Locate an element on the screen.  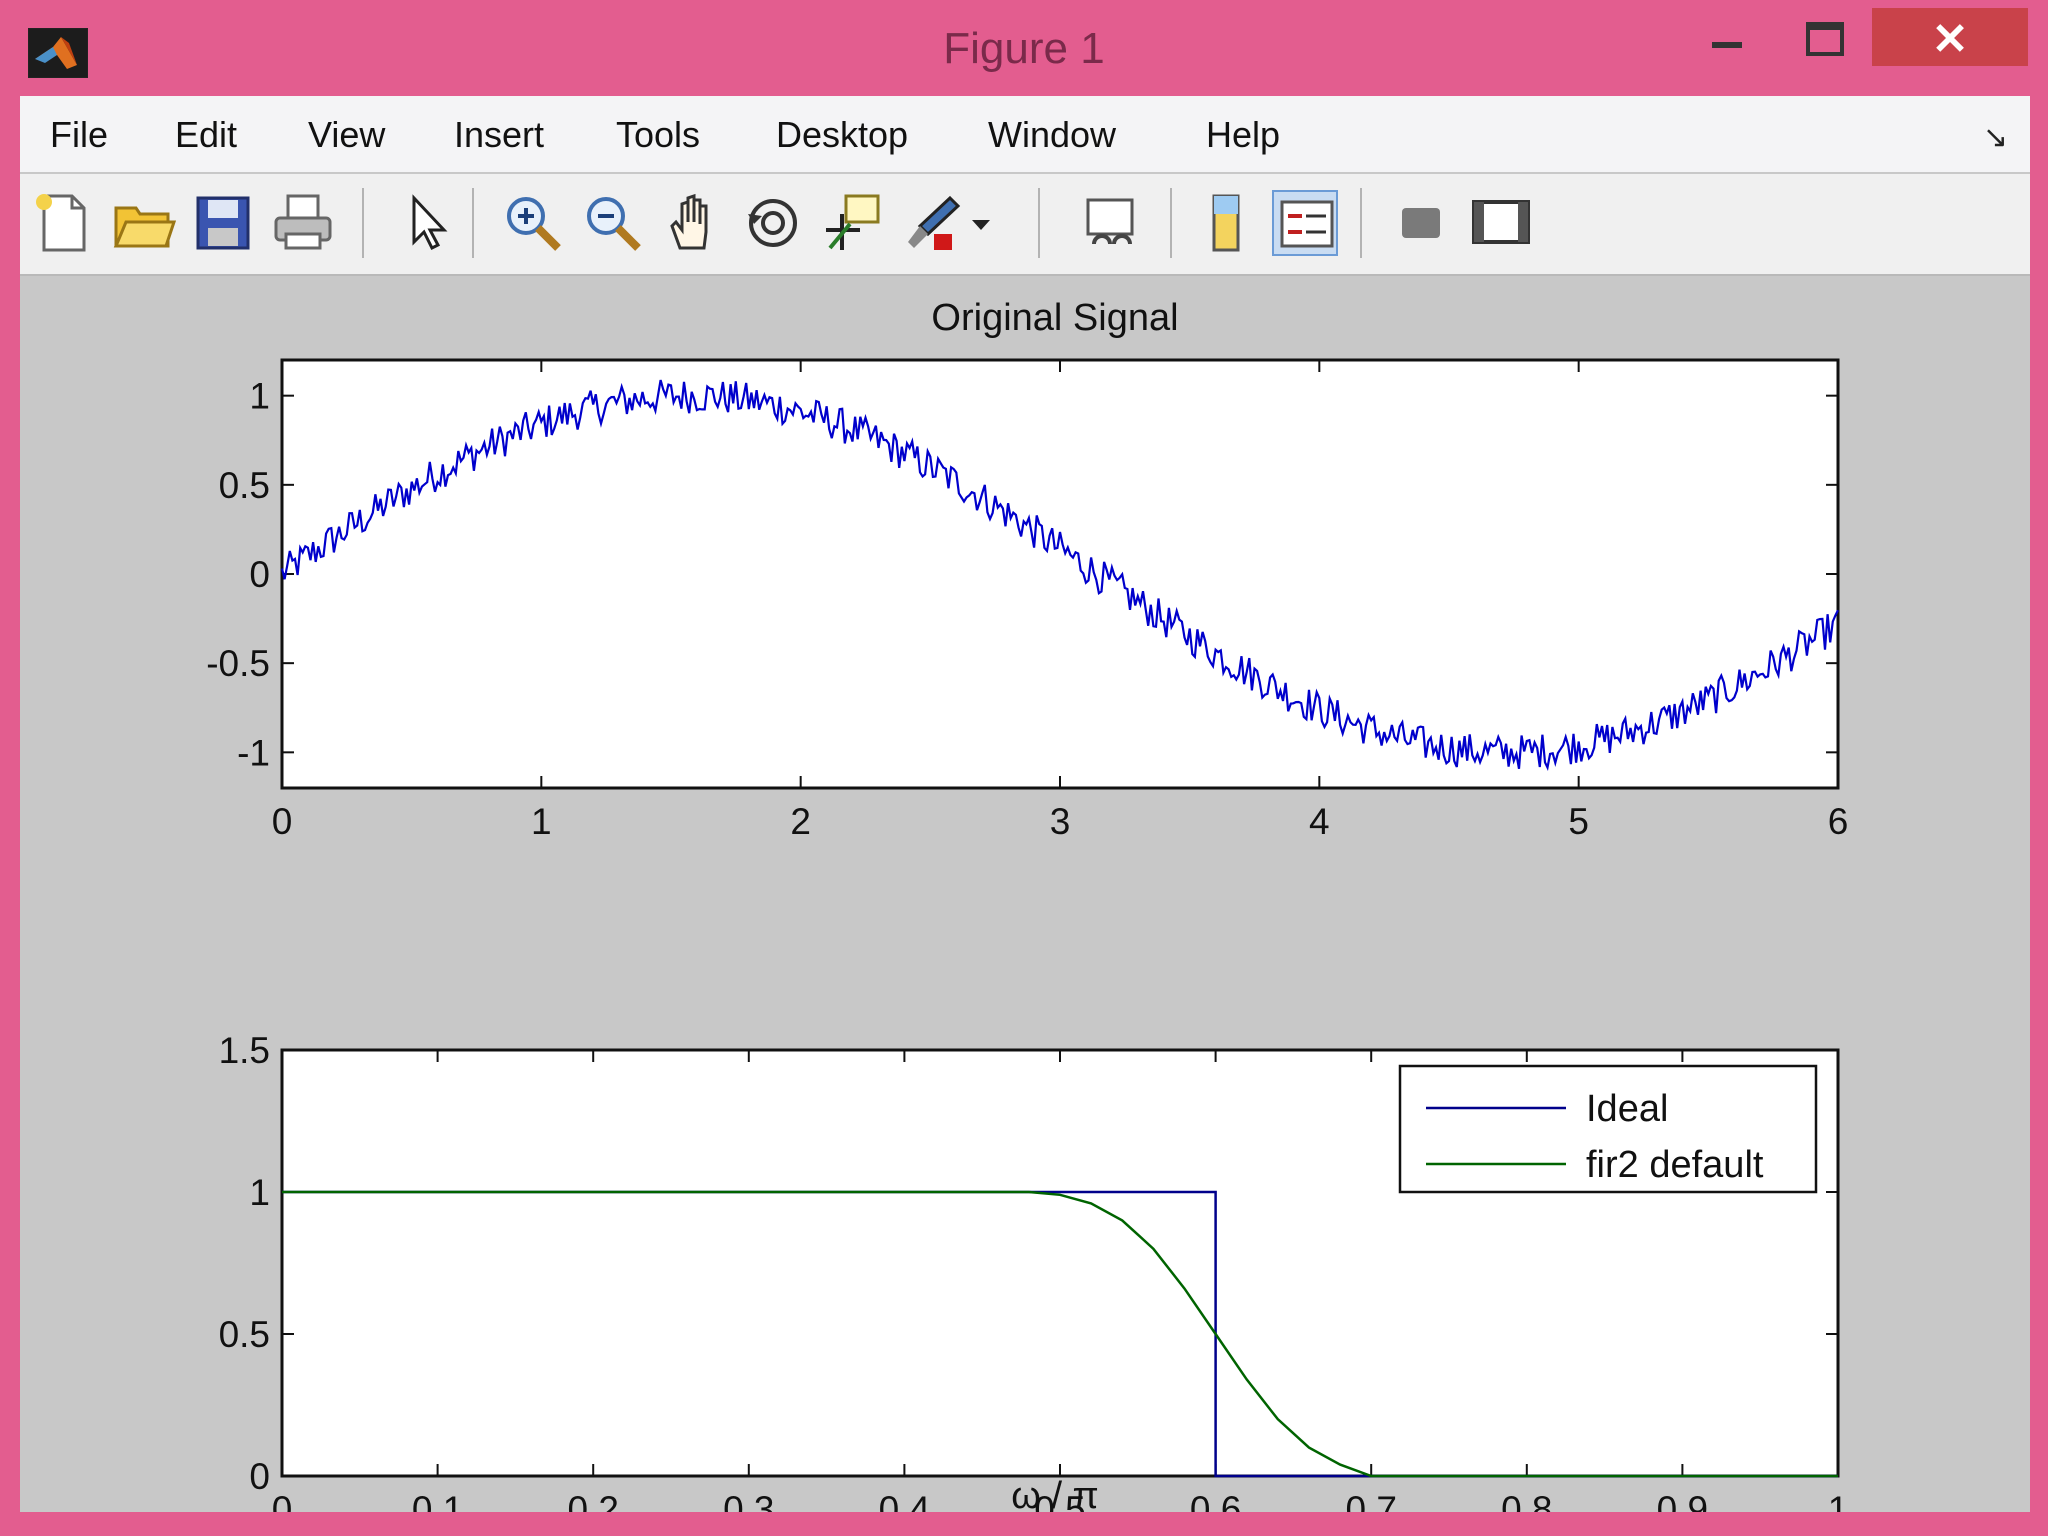
print-button is located at coordinates (303, 223).